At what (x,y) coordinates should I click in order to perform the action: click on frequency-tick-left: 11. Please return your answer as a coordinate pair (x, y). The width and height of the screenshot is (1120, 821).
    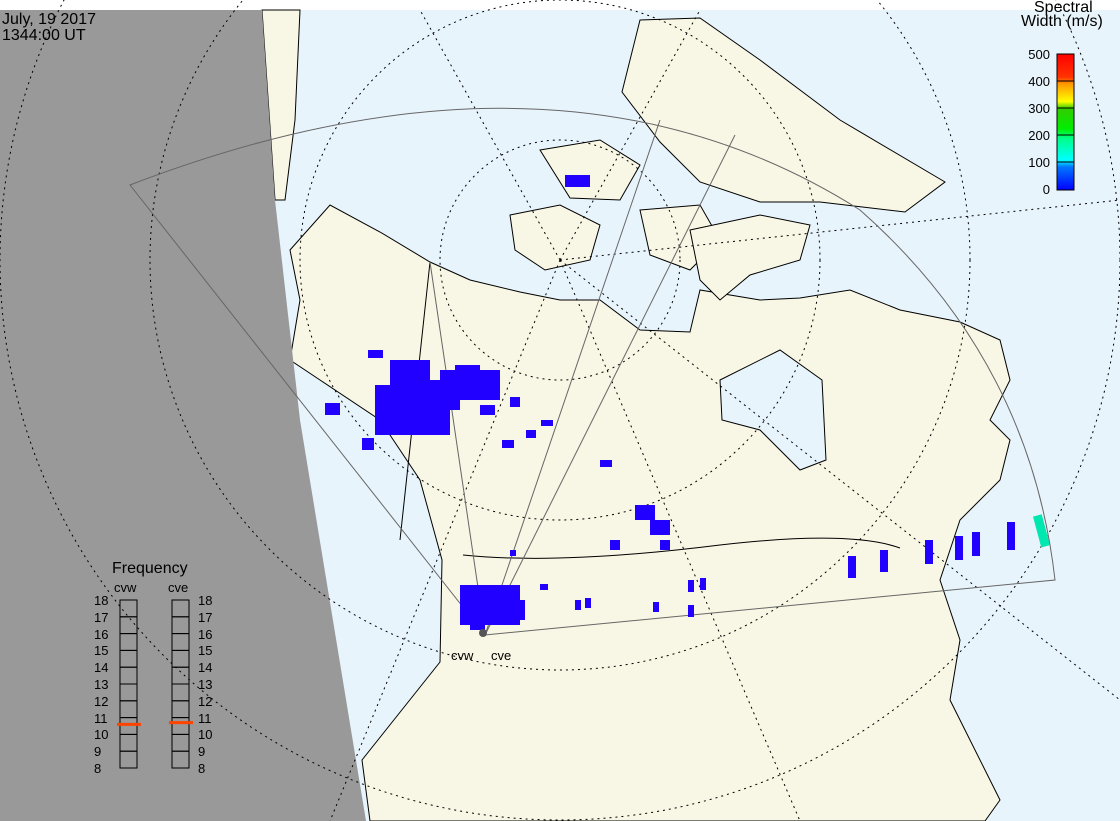
    Looking at the image, I should click on (101, 718).